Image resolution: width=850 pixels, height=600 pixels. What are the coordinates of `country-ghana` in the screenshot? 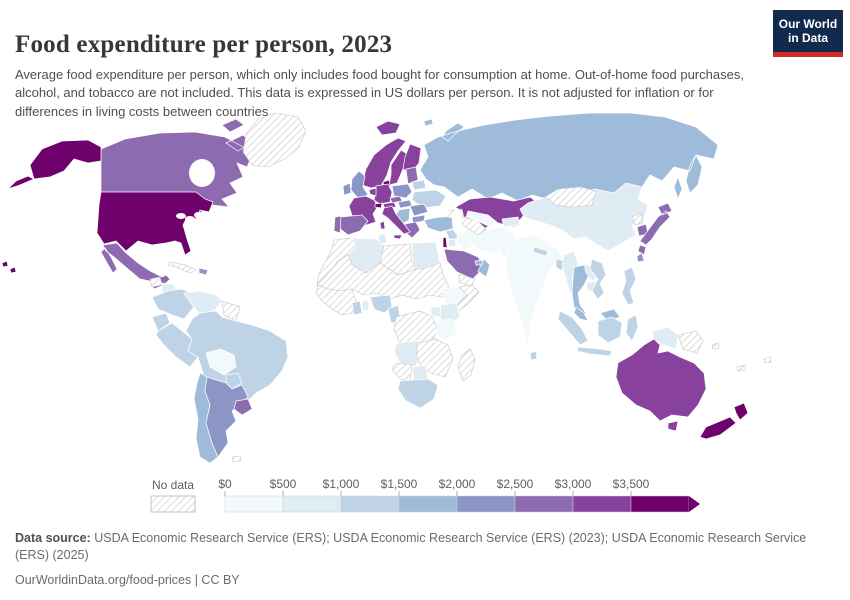 It's located at (357, 308).